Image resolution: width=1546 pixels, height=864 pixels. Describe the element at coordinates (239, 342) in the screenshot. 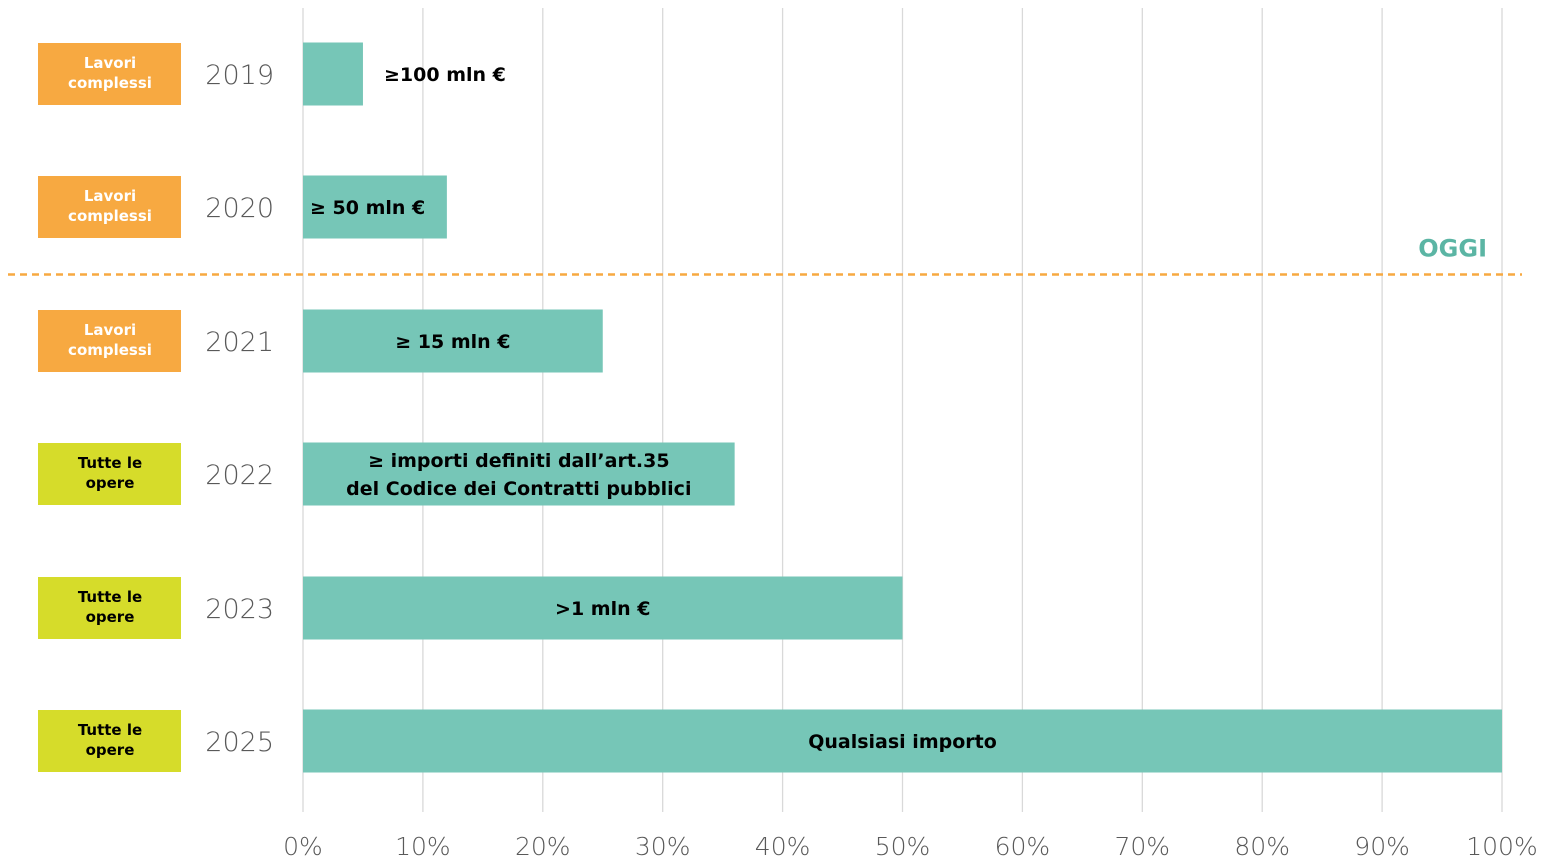

I see `category-label: 2021` at that location.